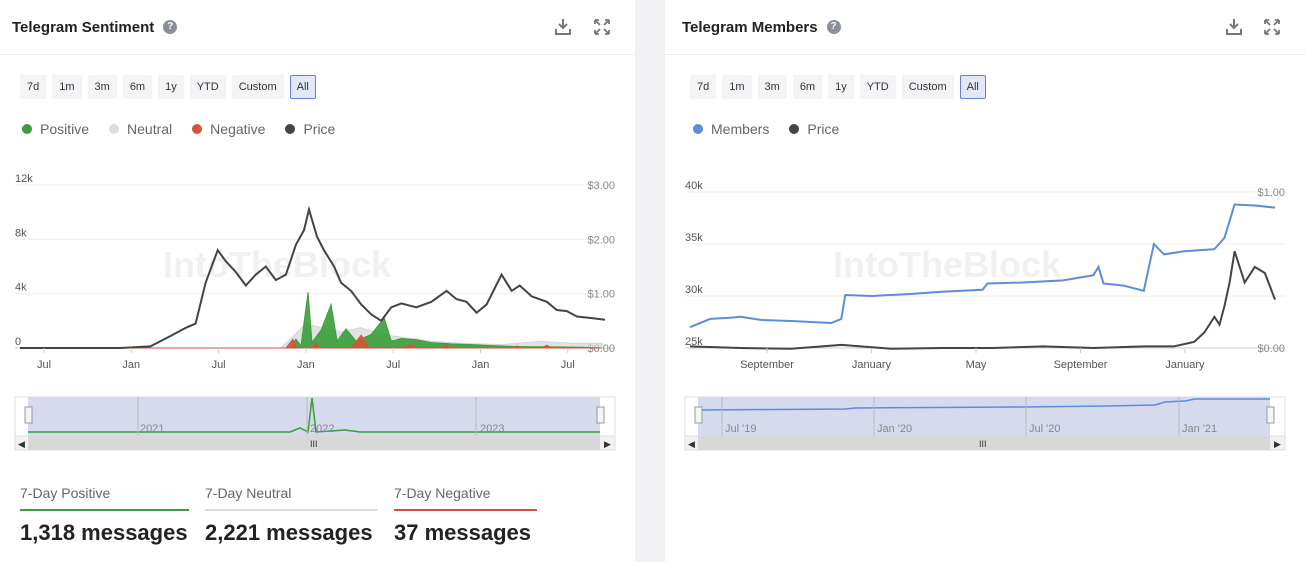 Image resolution: width=1306 pixels, height=562 pixels. Describe the element at coordinates (21, 233) in the screenshot. I see `y-tick-label: 8k` at that location.